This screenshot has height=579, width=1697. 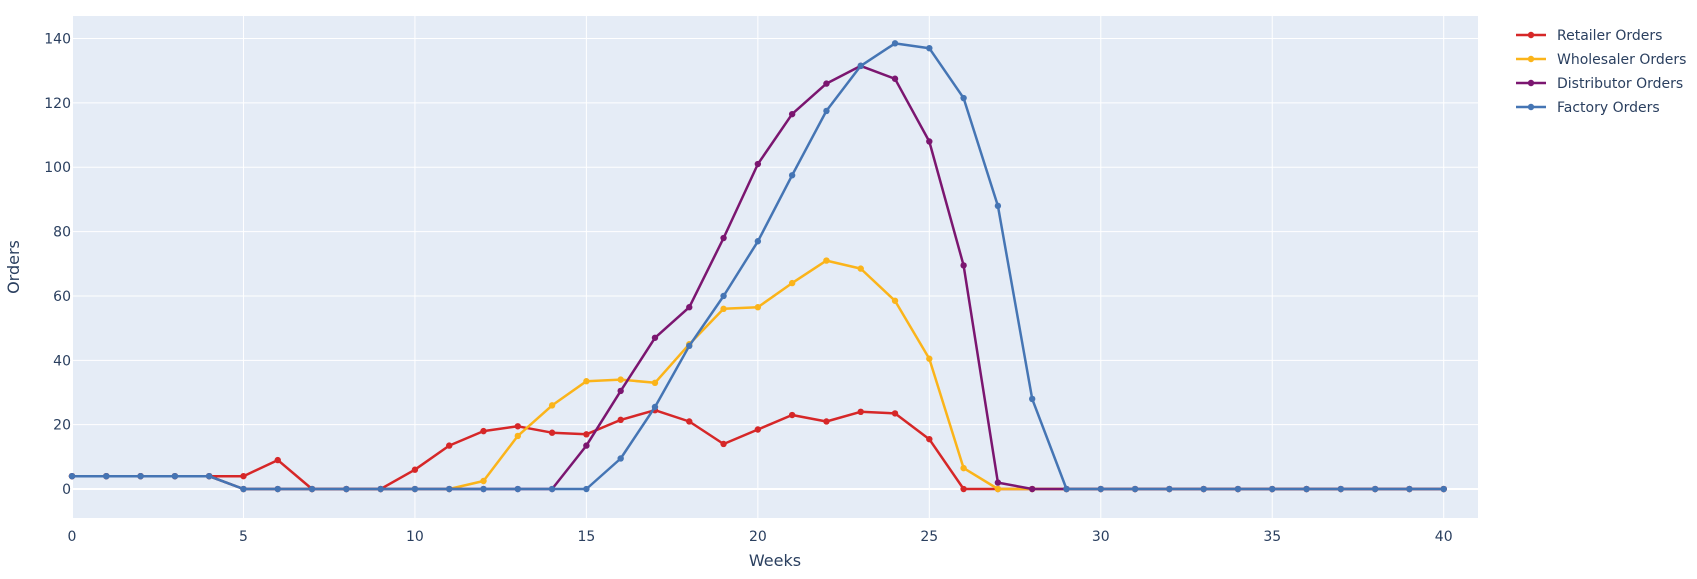 What do you see at coordinates (1444, 537) in the screenshot?
I see `x-tick-label: 40` at bounding box center [1444, 537].